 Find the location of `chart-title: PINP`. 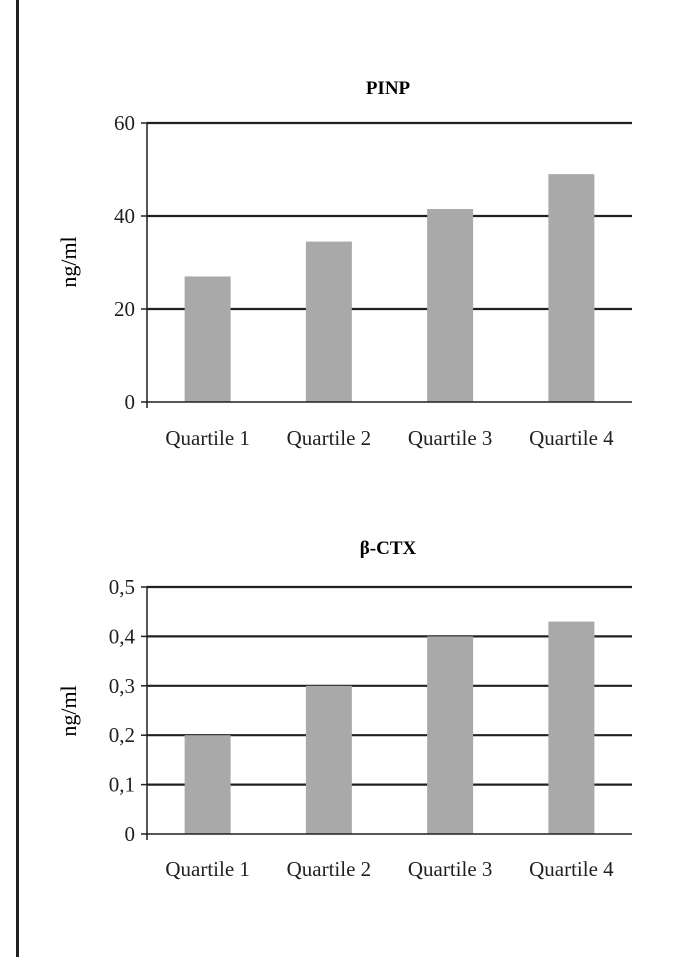

chart-title: PINP is located at coordinates (388, 88).